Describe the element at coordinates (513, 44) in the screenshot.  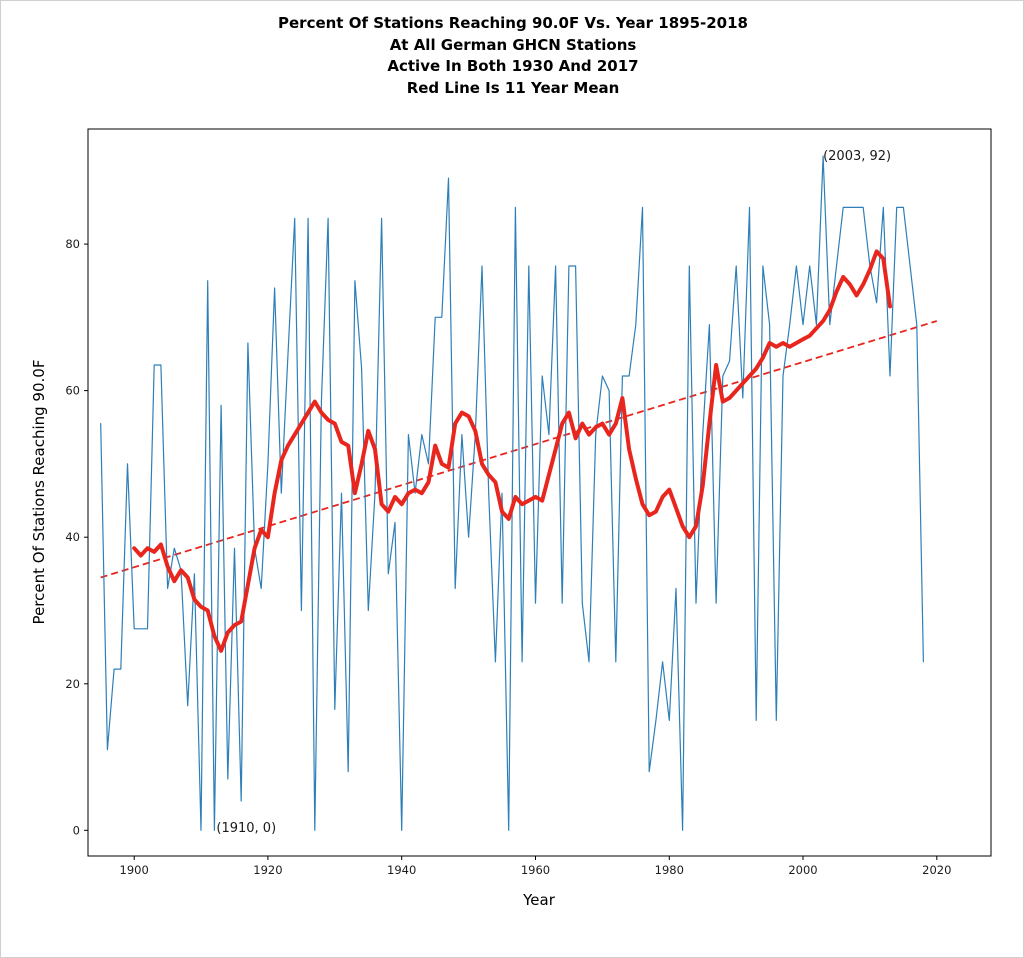
I see `title-line-2: At All German GHCN Stations` at that location.